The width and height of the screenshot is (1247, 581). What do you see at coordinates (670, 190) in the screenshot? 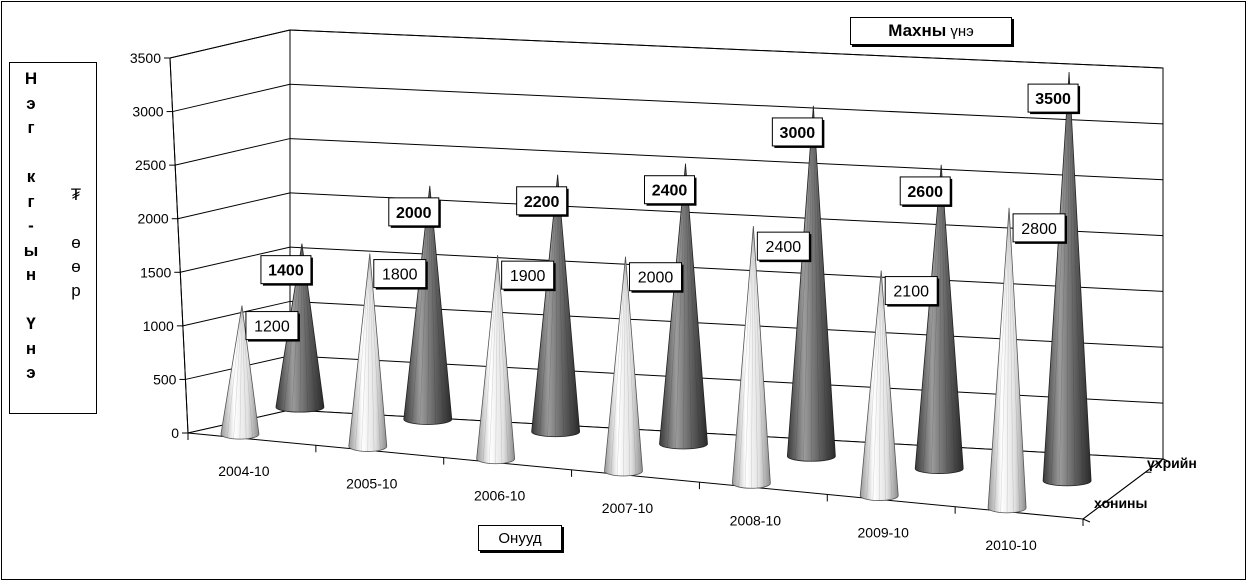
I see `data-label: 2400` at bounding box center [670, 190].